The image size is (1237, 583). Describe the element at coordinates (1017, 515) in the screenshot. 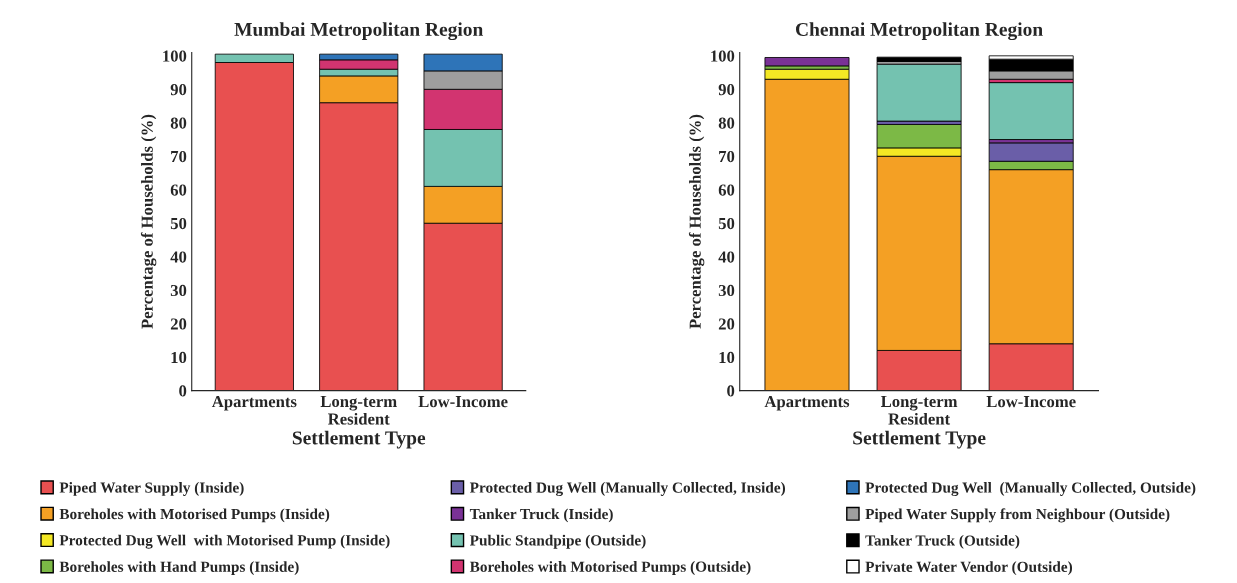

I see `legend-label: Piped Water Supply from Neighbour (Outside)` at that location.